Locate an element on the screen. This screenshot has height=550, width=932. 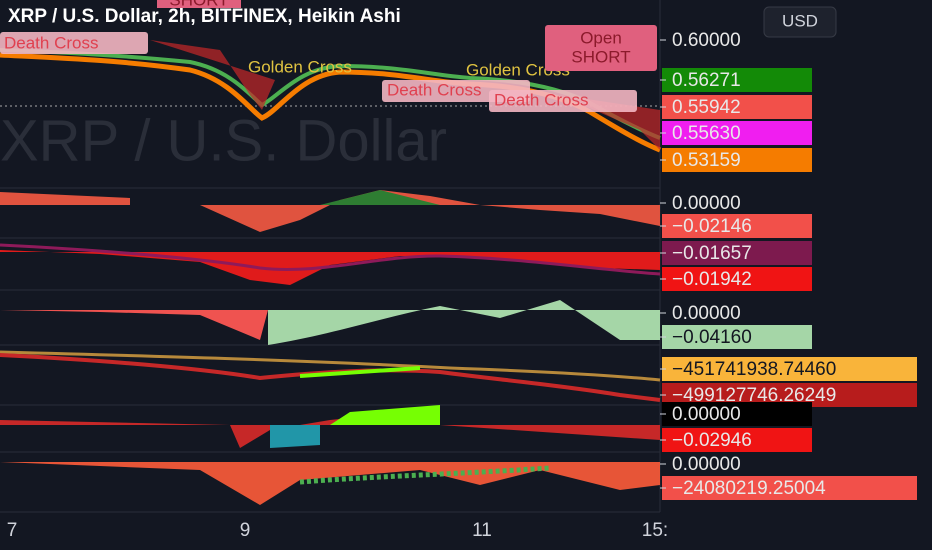
currency: USD is located at coordinates (800, 20).